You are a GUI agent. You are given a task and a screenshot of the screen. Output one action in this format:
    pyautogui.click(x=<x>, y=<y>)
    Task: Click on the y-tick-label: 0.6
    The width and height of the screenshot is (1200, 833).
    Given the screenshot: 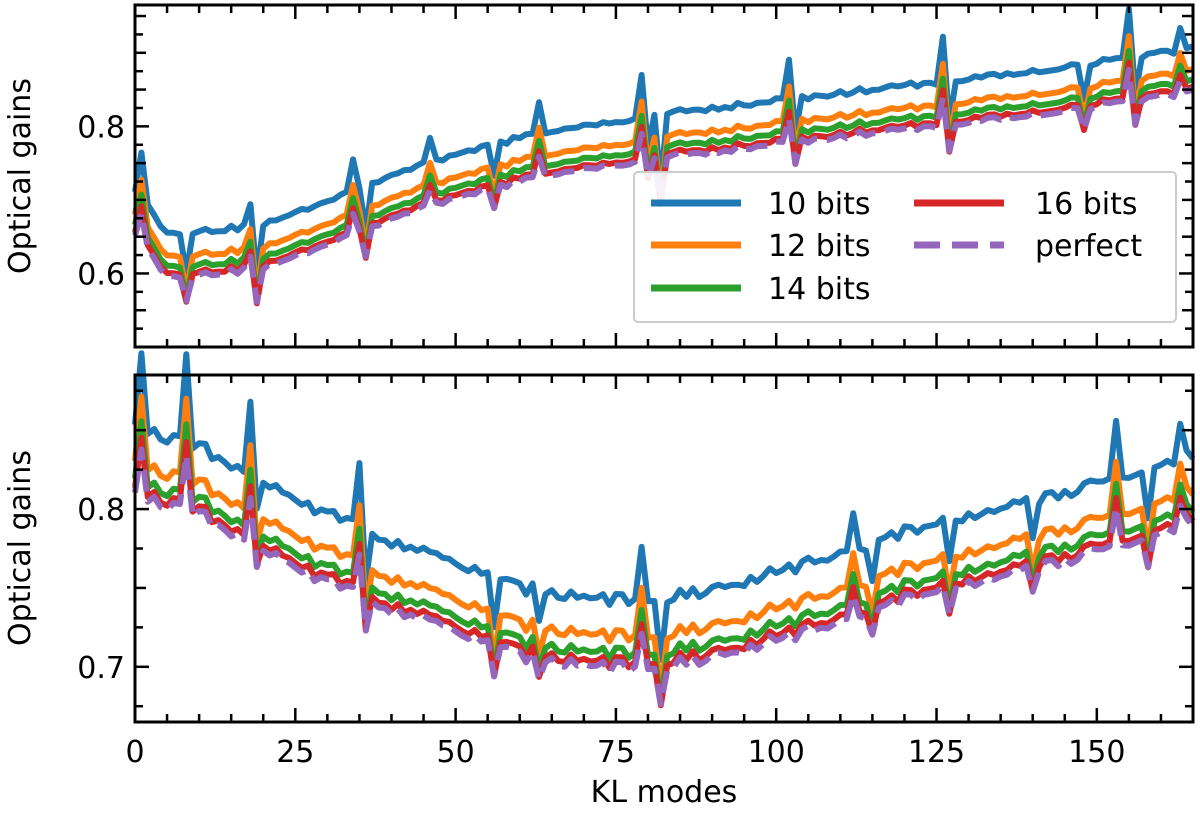 What is the action you would take?
    pyautogui.click(x=101, y=274)
    